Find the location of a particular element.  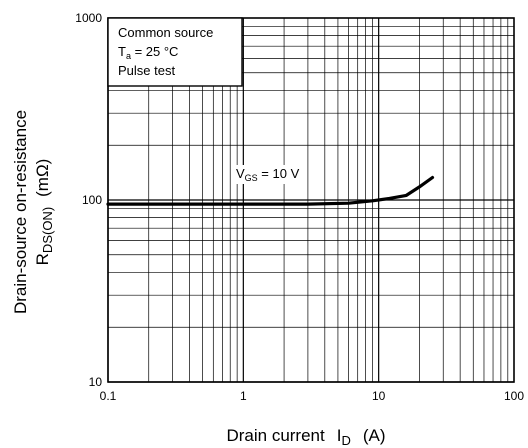

series-label: VGS = 10 V is located at coordinates (268, 174).